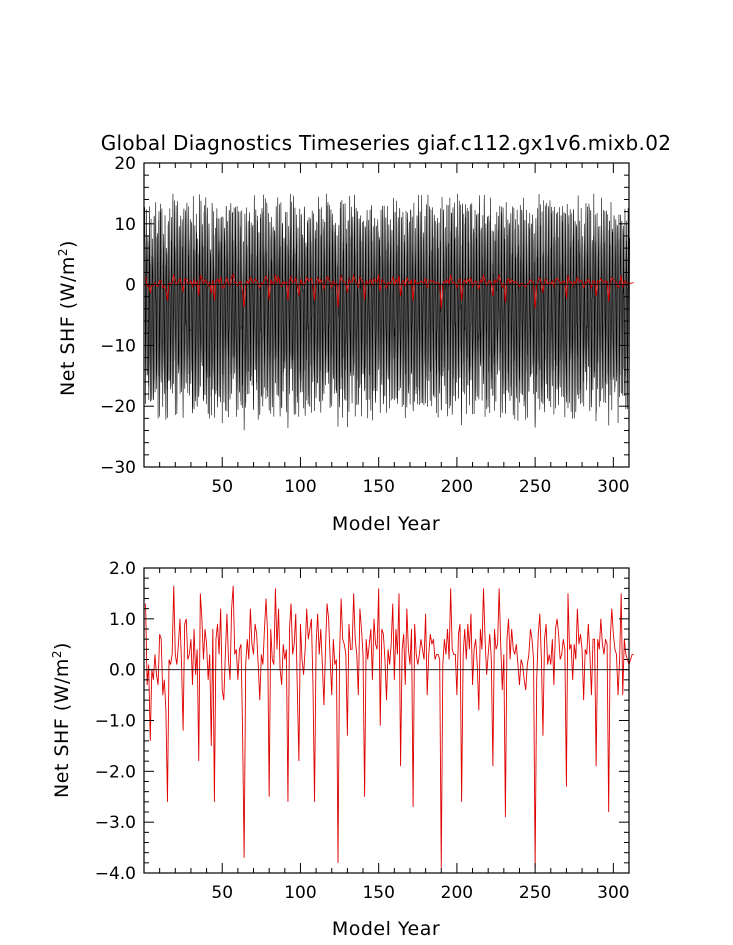  I want to click on top-y-axis-label-main: Net SHF (W/m, so click(68, 326).